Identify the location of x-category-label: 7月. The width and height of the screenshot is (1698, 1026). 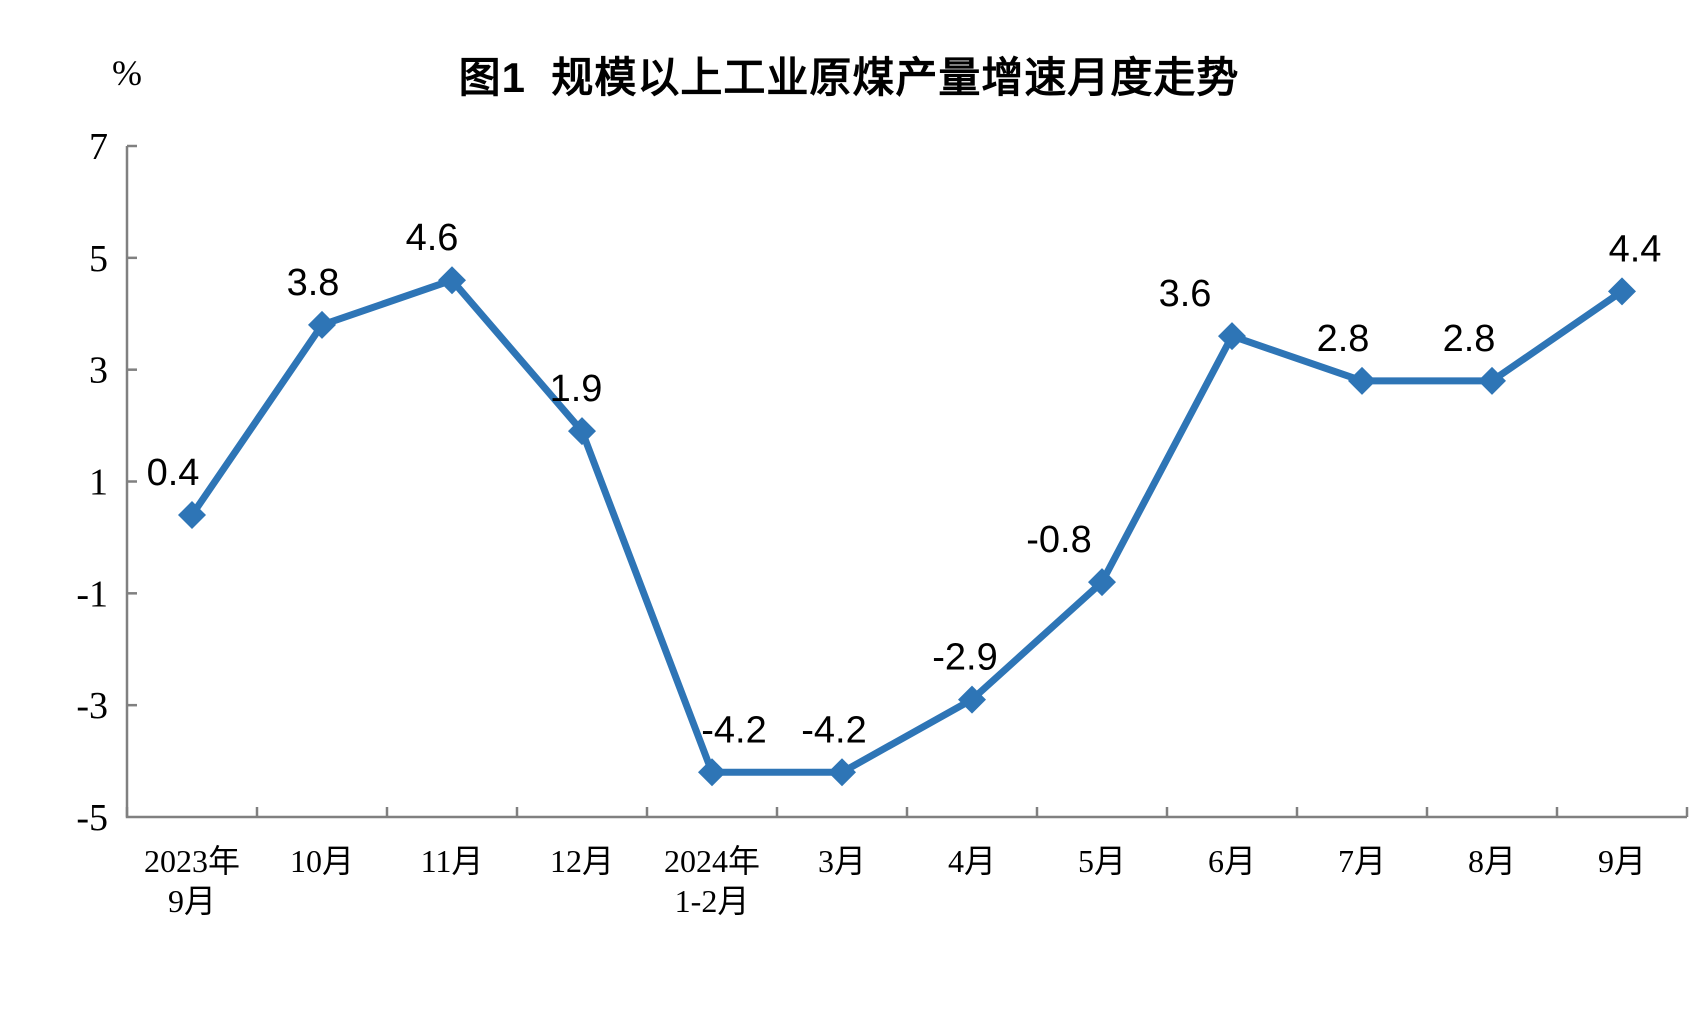
(1362, 861).